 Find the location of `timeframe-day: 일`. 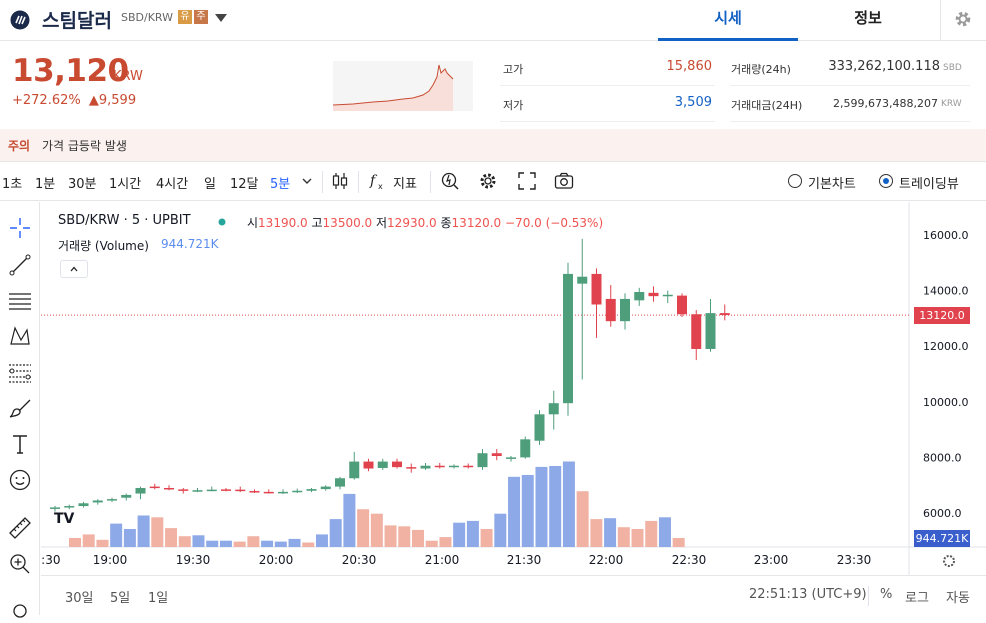

timeframe-day: 일 is located at coordinates (210, 184).